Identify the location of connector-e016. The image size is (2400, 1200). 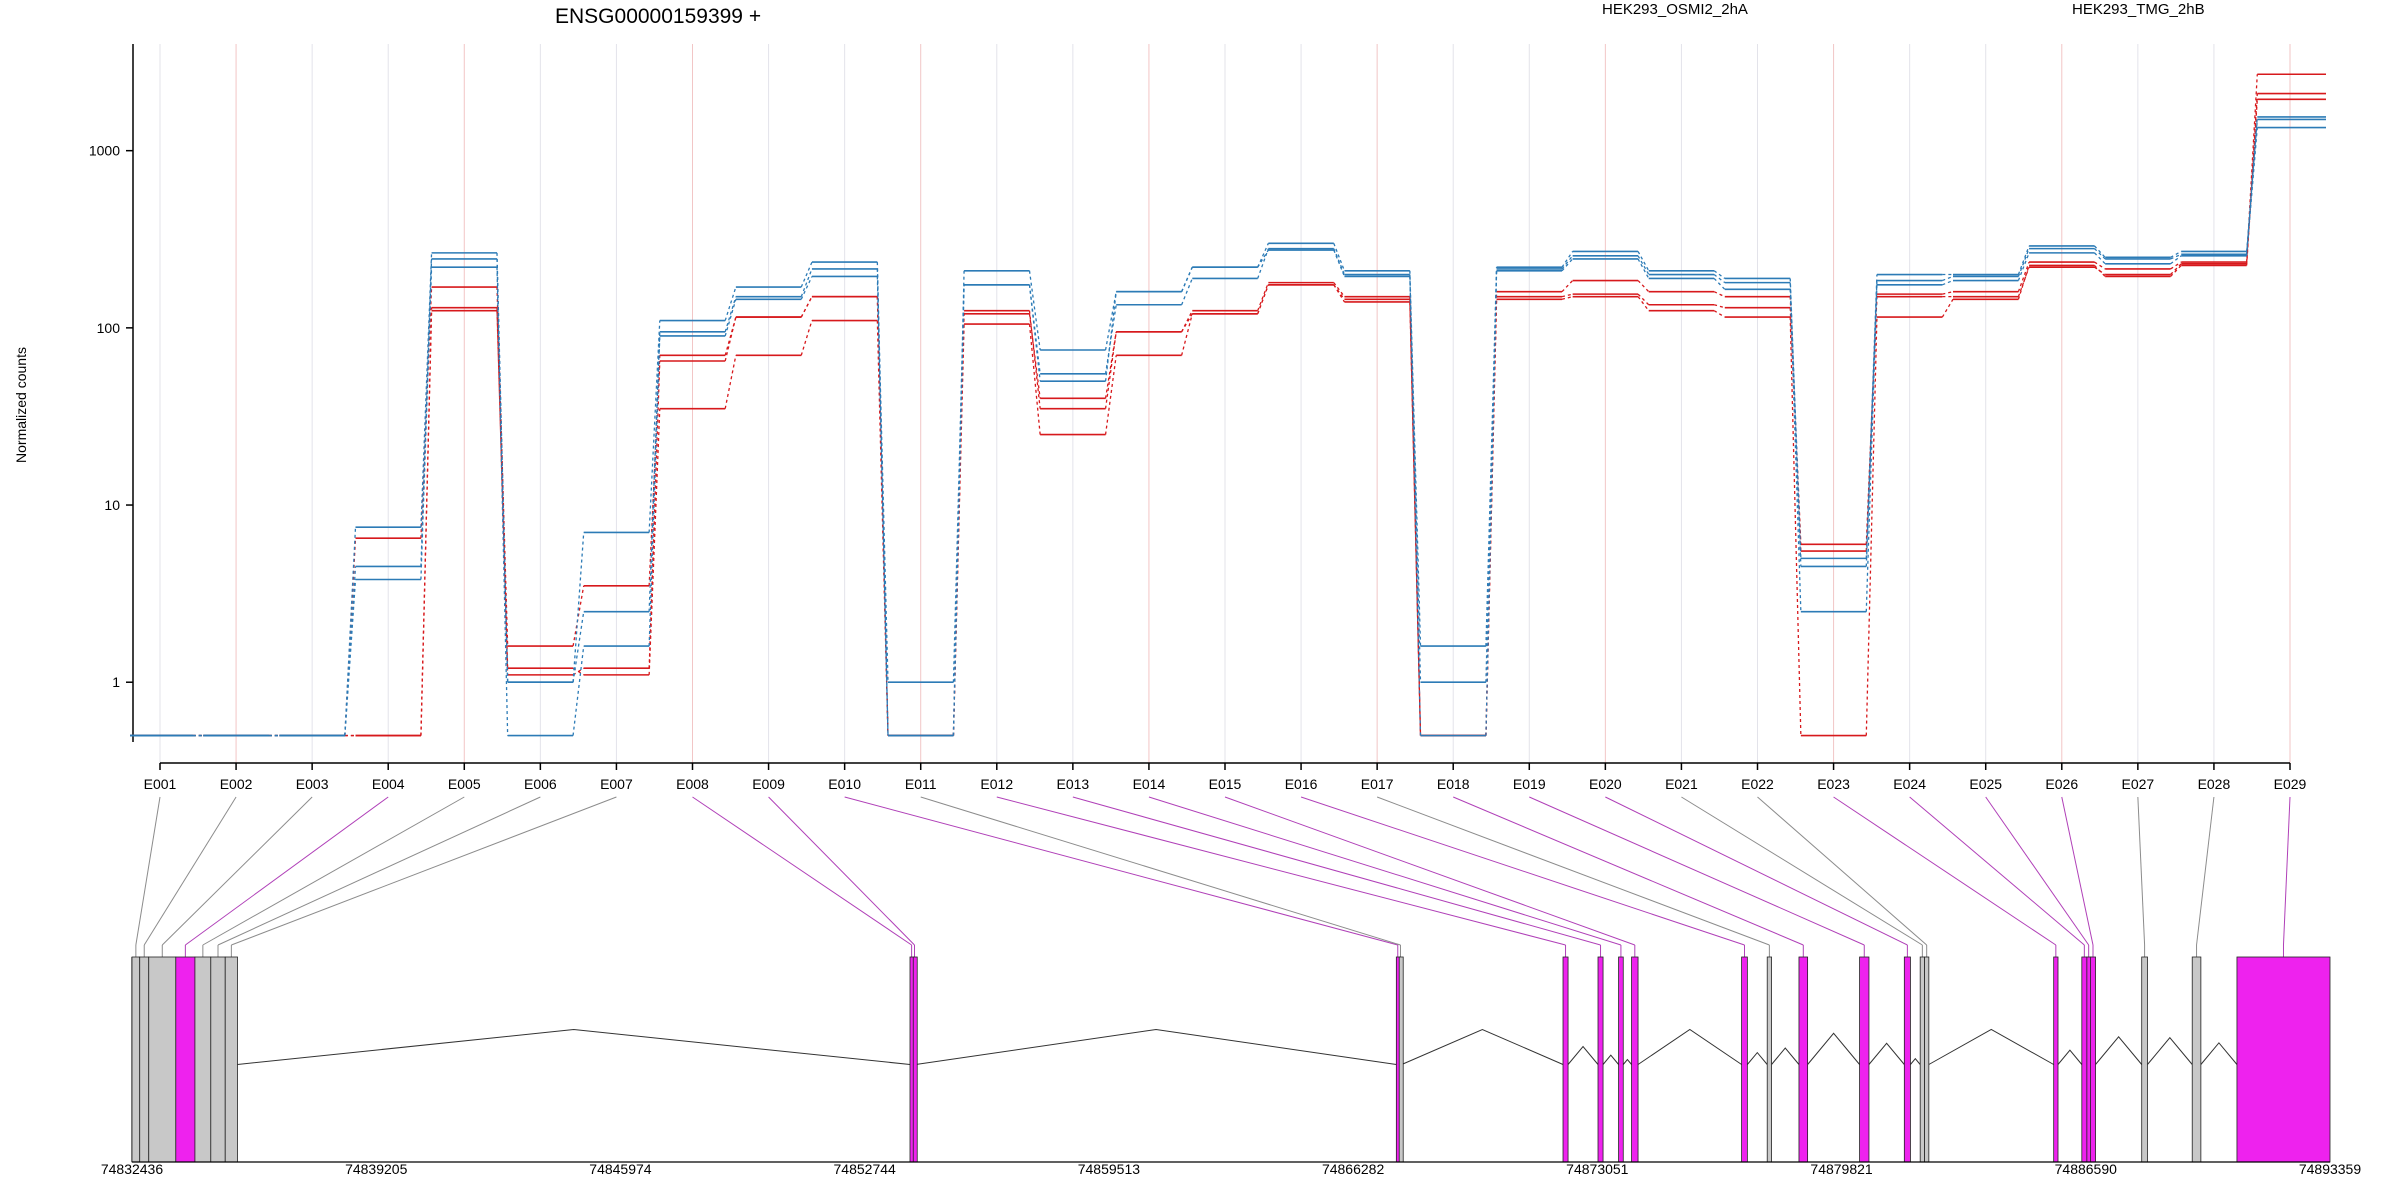
(1522, 871).